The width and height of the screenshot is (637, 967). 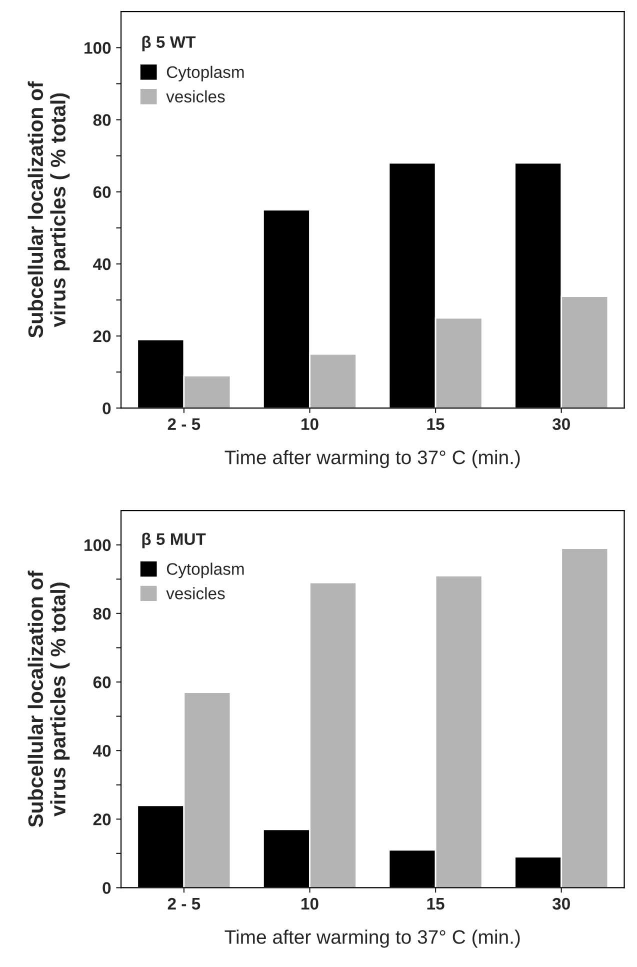 I want to click on text: β 5 WT, so click(x=169, y=44).